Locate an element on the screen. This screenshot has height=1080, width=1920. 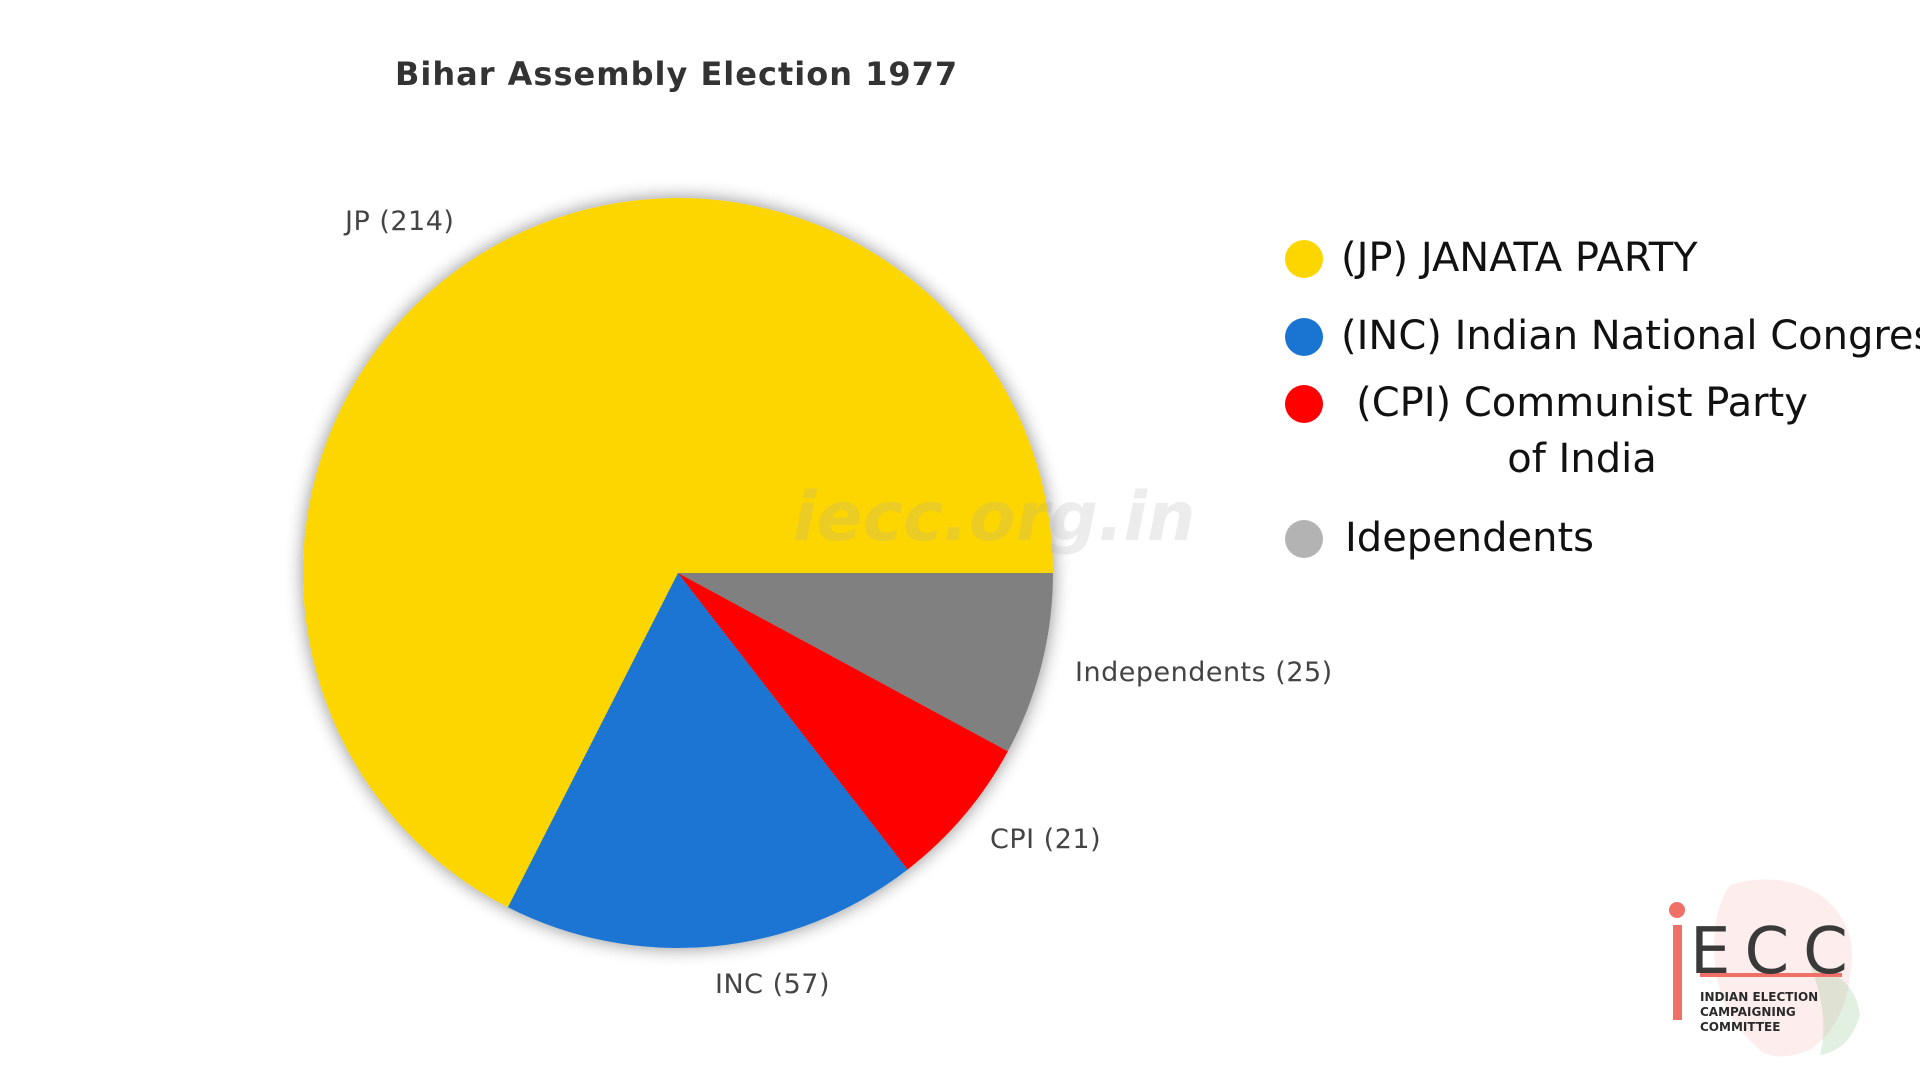
legend-label-jp: (JP) JANATA PARTY is located at coordinates (1519, 258).